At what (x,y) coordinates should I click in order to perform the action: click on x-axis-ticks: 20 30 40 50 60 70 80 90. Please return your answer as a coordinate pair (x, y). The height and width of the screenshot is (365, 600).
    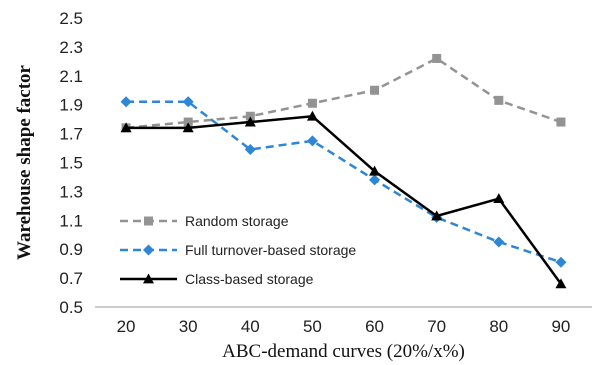
    Looking at the image, I should click on (344, 326).